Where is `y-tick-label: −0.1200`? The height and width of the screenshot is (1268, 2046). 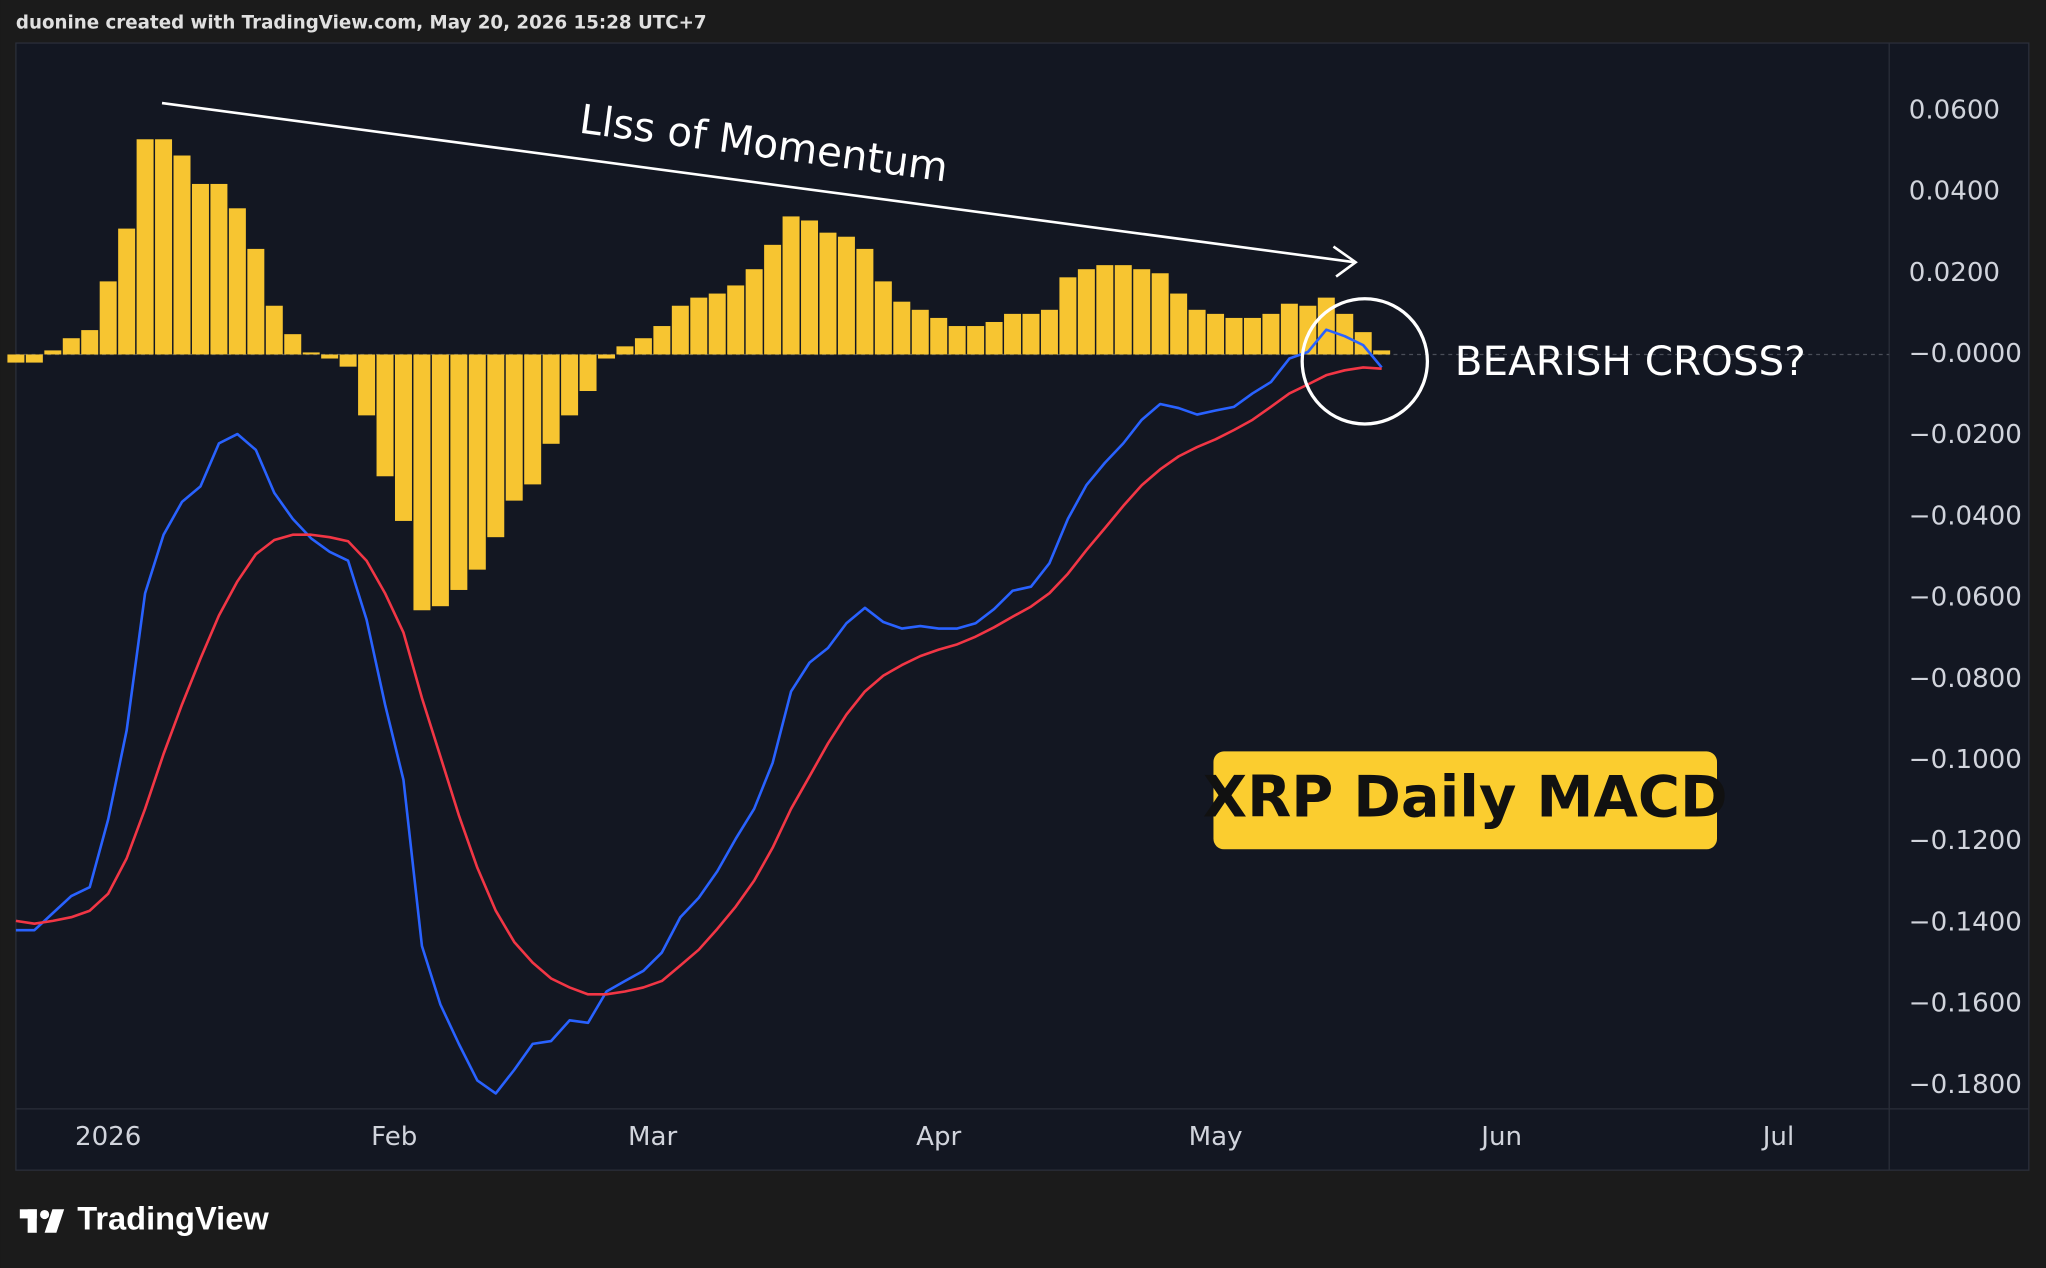
y-tick-label: −0.1200 is located at coordinates (1965, 841).